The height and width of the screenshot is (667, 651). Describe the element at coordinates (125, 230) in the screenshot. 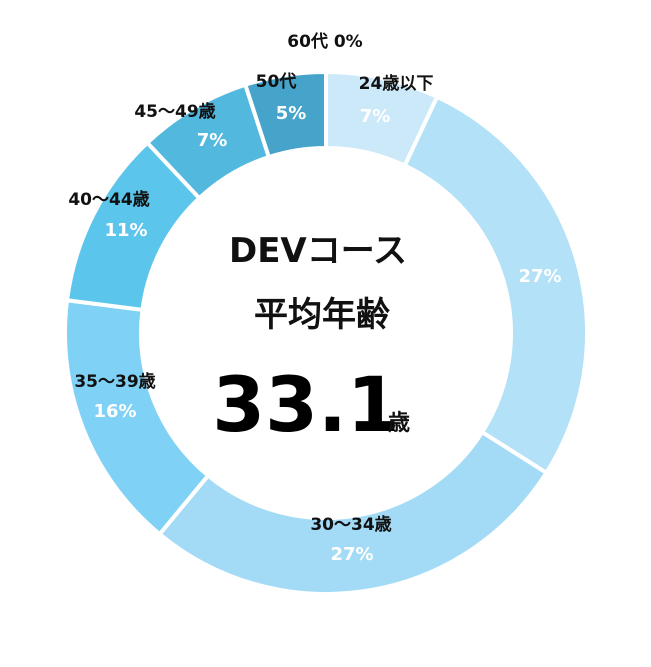

I see `value-label-5: 11%` at that location.